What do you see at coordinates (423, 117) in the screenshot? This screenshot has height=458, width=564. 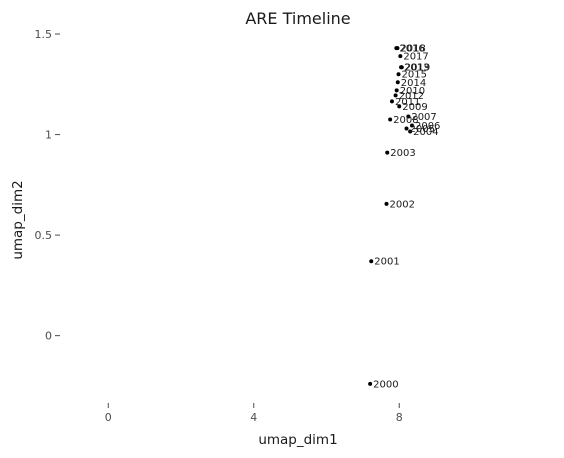 I see `data-label: 2007` at bounding box center [423, 117].